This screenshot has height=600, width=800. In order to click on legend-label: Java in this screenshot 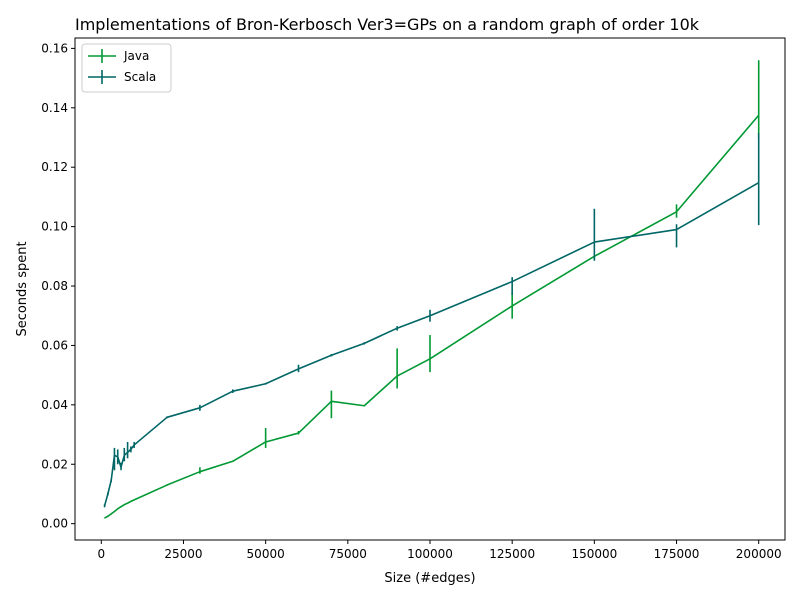, I will do `click(136, 56)`.